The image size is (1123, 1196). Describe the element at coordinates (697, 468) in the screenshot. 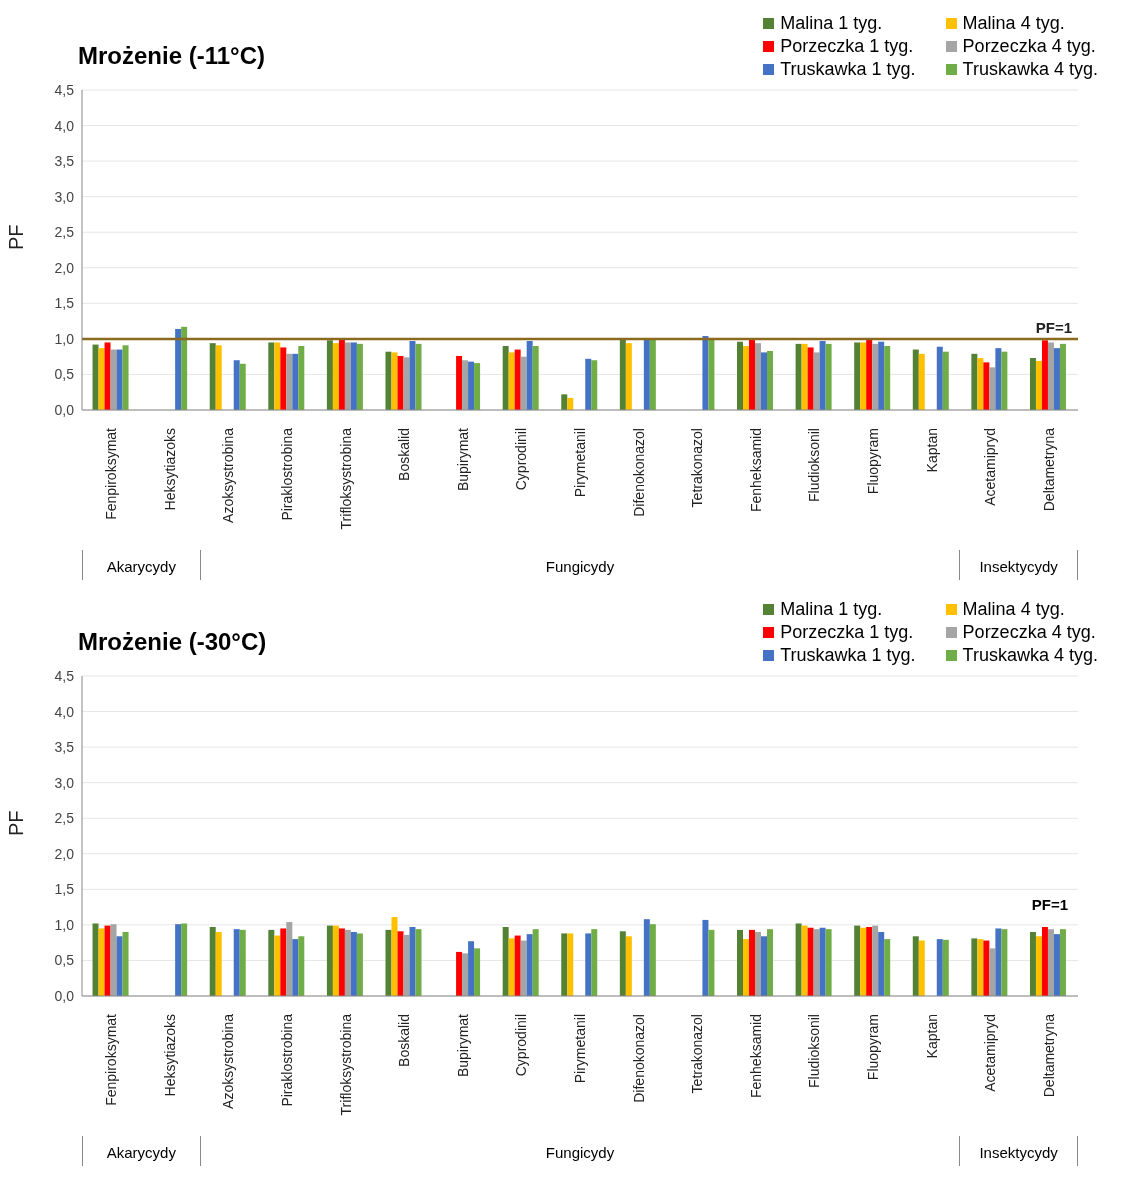

I see `x-tick-label: Tetrakonazol` at that location.